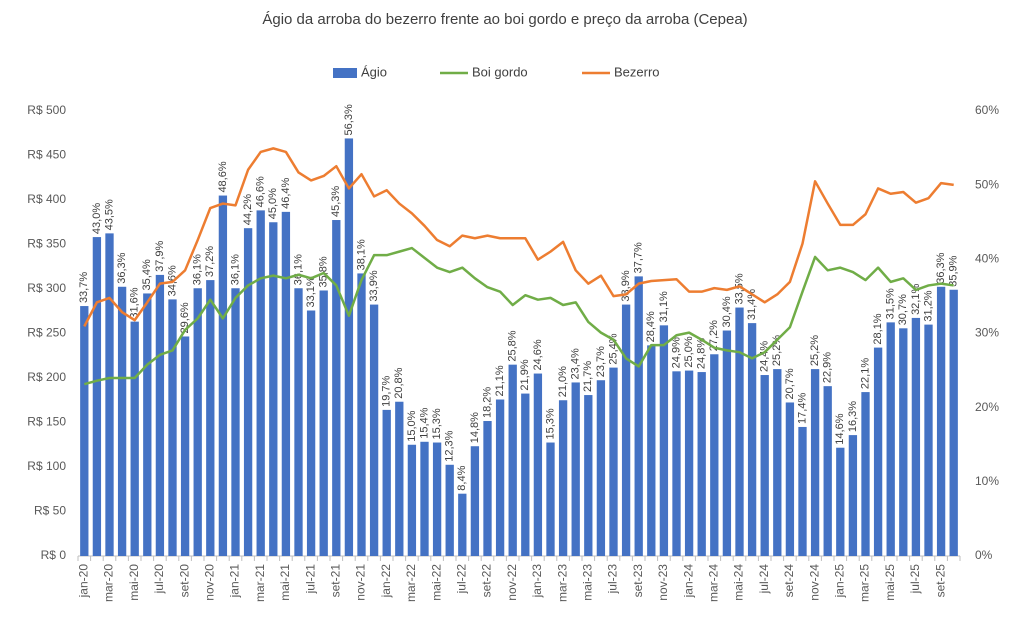  What do you see at coordinates (46, 288) in the screenshot?
I see `y-tick-label: R$ 300` at bounding box center [46, 288].